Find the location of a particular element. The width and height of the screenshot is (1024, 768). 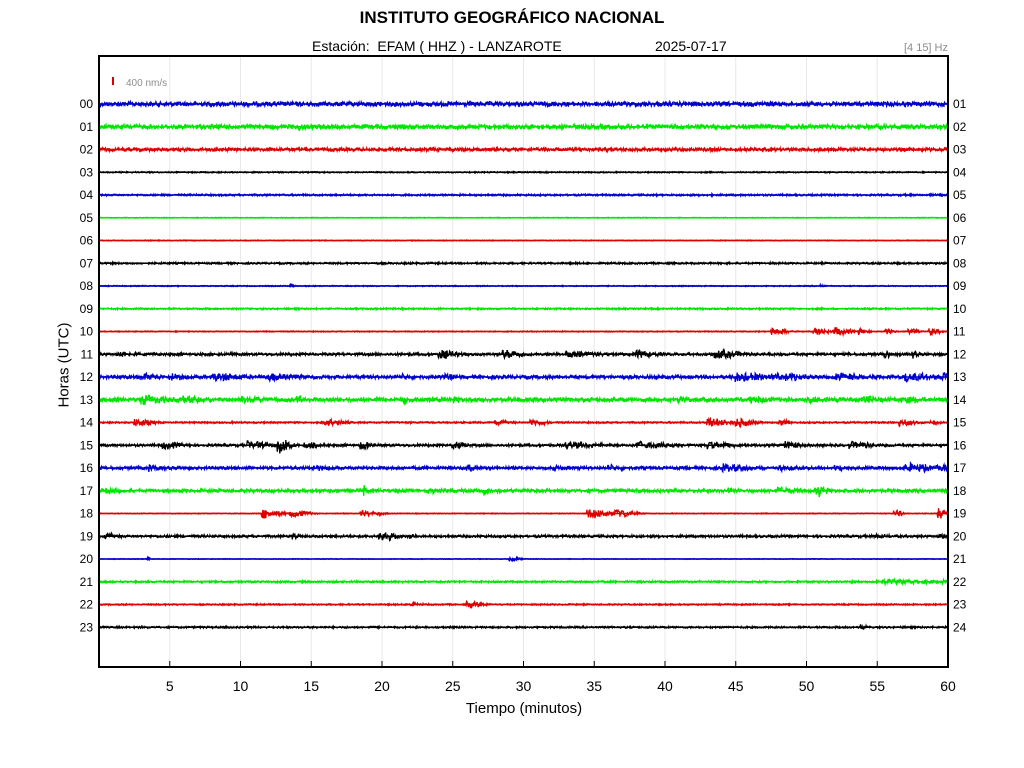

hour-label-left: 15 is located at coordinates (87, 445).